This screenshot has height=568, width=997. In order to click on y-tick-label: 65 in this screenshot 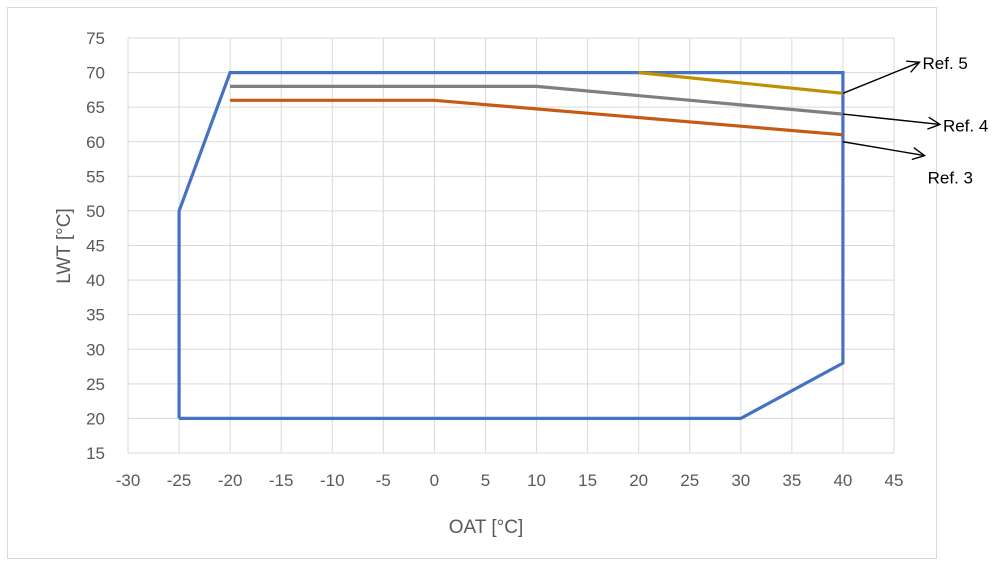, I will do `click(95, 107)`.